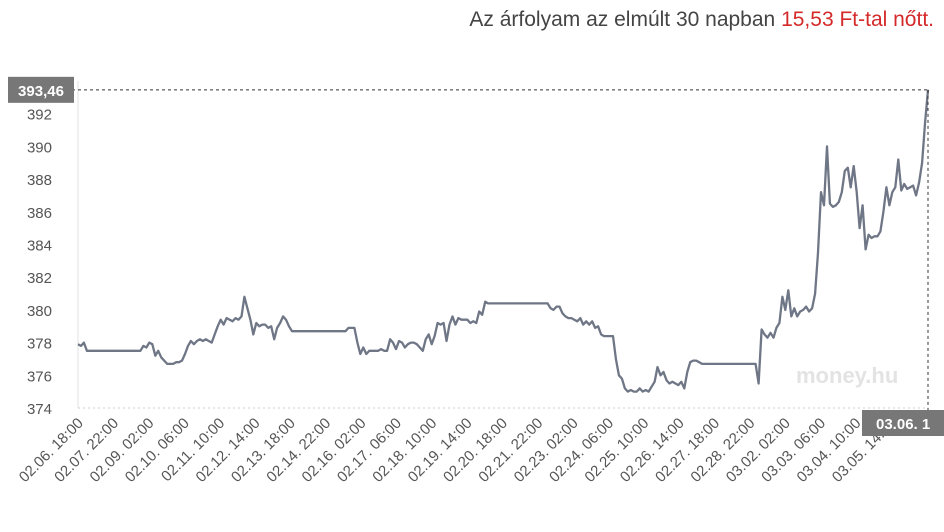 The width and height of the screenshot is (944, 532). Describe the element at coordinates (39, 376) in the screenshot. I see `y-tick-label: 376` at that location.